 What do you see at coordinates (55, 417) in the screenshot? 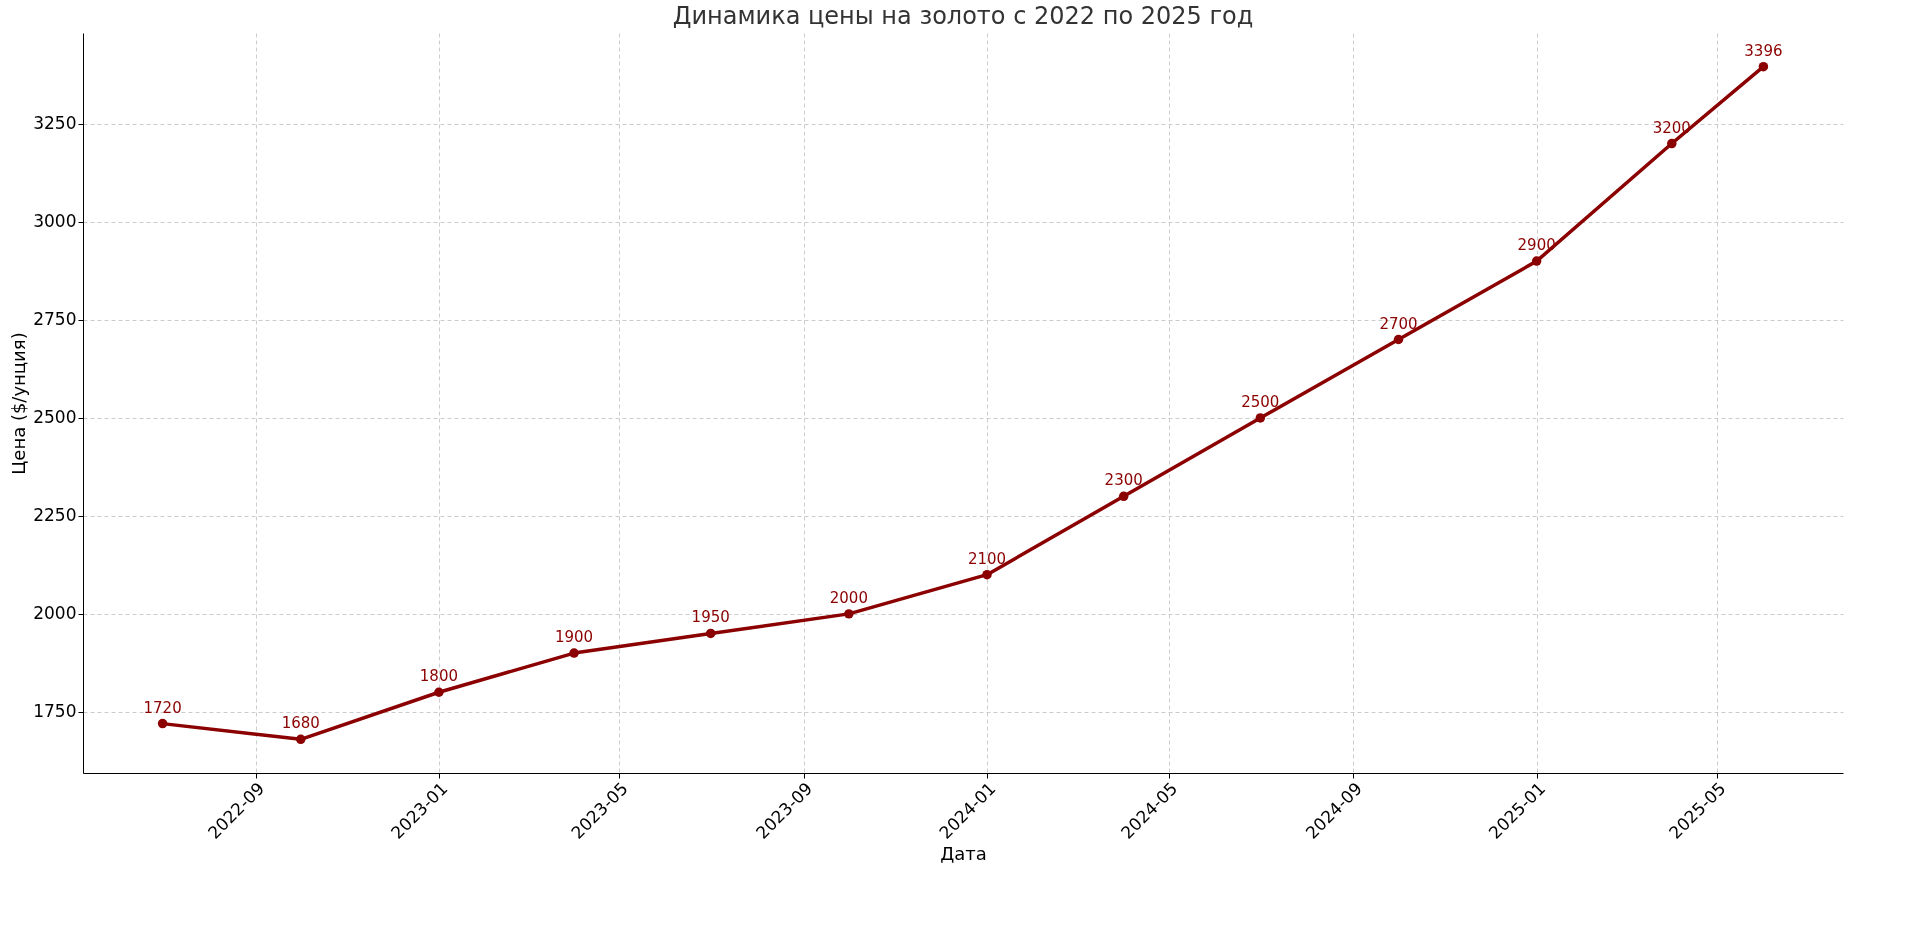
I see `y-tick-label: 2500` at bounding box center [55, 417].